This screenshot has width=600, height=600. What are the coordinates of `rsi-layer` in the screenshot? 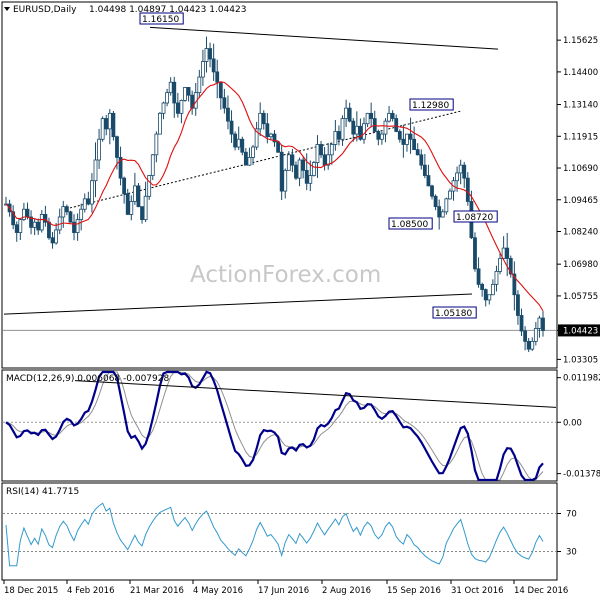 It's located at (279, 534).